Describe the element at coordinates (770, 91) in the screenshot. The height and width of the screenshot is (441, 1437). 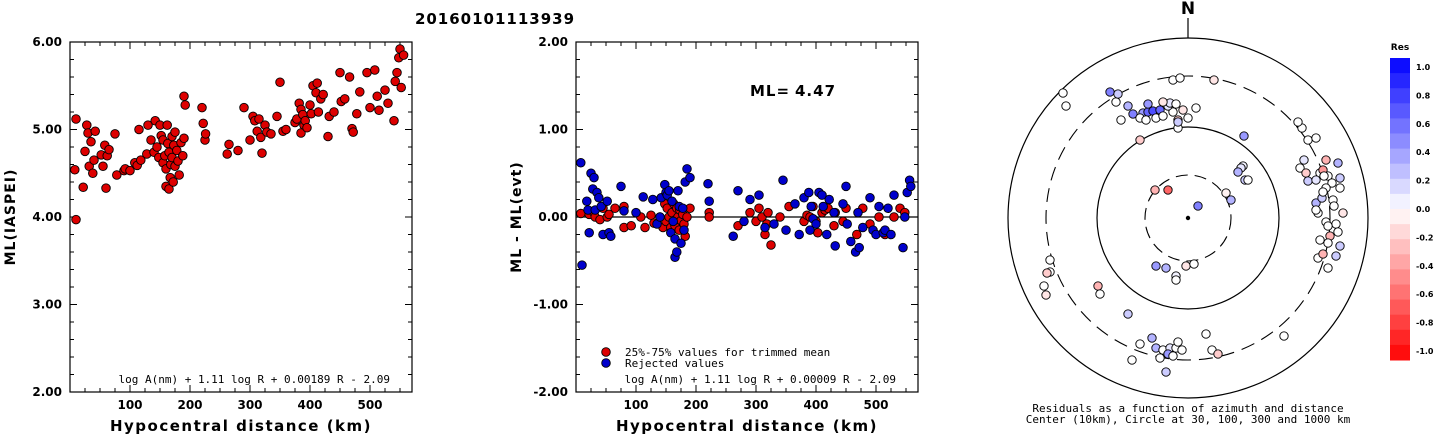
I see `ml-label: ML=` at that location.